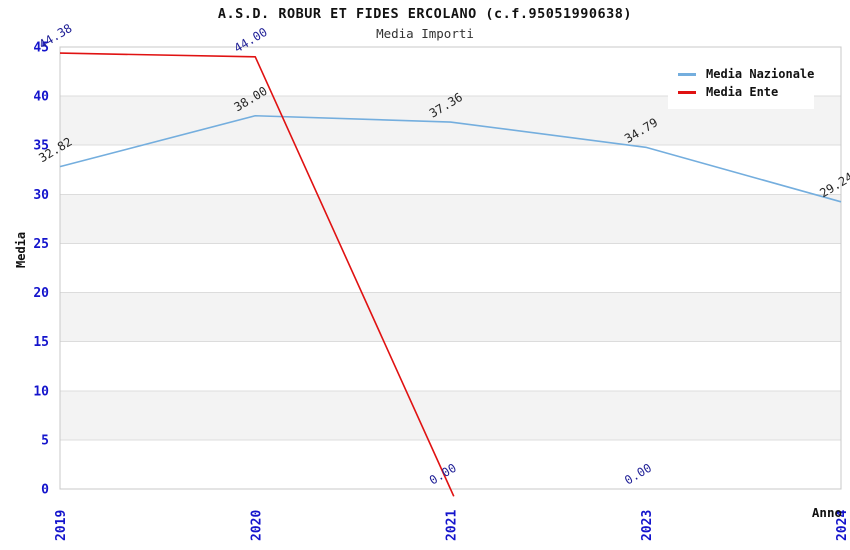 The image size is (850, 550). I want to click on y-tick-label: 15, so click(41, 342).